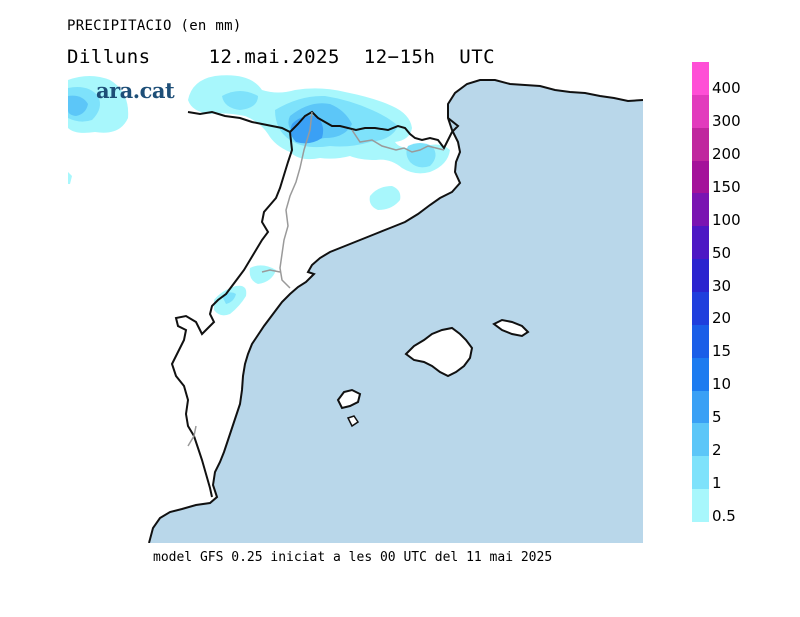 Image resolution: width=800 pixels, height=617 pixels. What do you see at coordinates (726, 121) in the screenshot?
I see `legend-label: 300` at bounding box center [726, 121].